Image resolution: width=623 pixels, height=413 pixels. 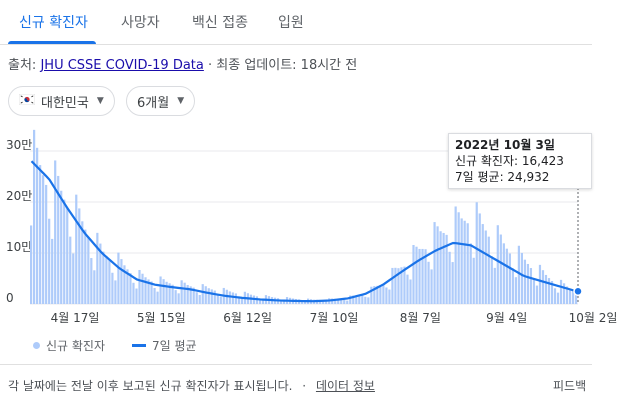 I want to click on y-tick-label: 0, so click(x=10, y=298).